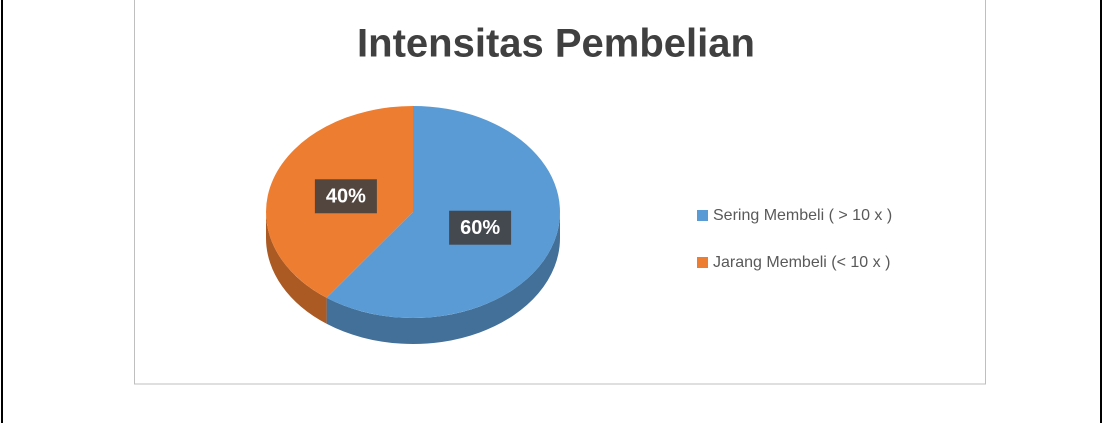  I want to click on legend-label: Sering Membeli ( > 10 x ), so click(802, 215).